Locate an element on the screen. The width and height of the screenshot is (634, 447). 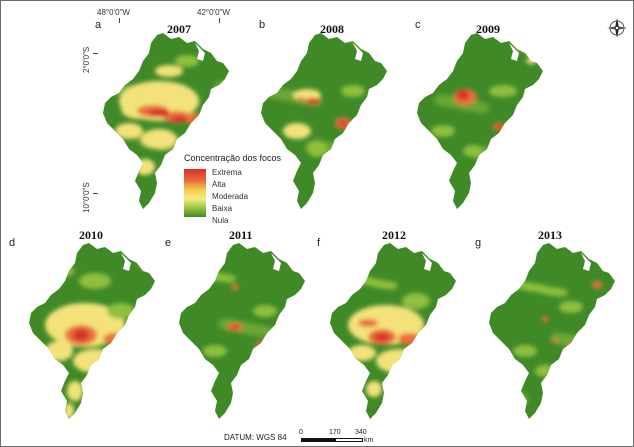
legend-label-nula: Nula is located at coordinates (220, 220).